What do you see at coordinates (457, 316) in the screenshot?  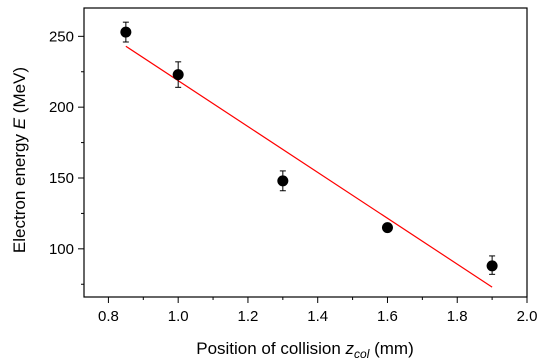 I see `x-tick-label: 1.8` at bounding box center [457, 316].